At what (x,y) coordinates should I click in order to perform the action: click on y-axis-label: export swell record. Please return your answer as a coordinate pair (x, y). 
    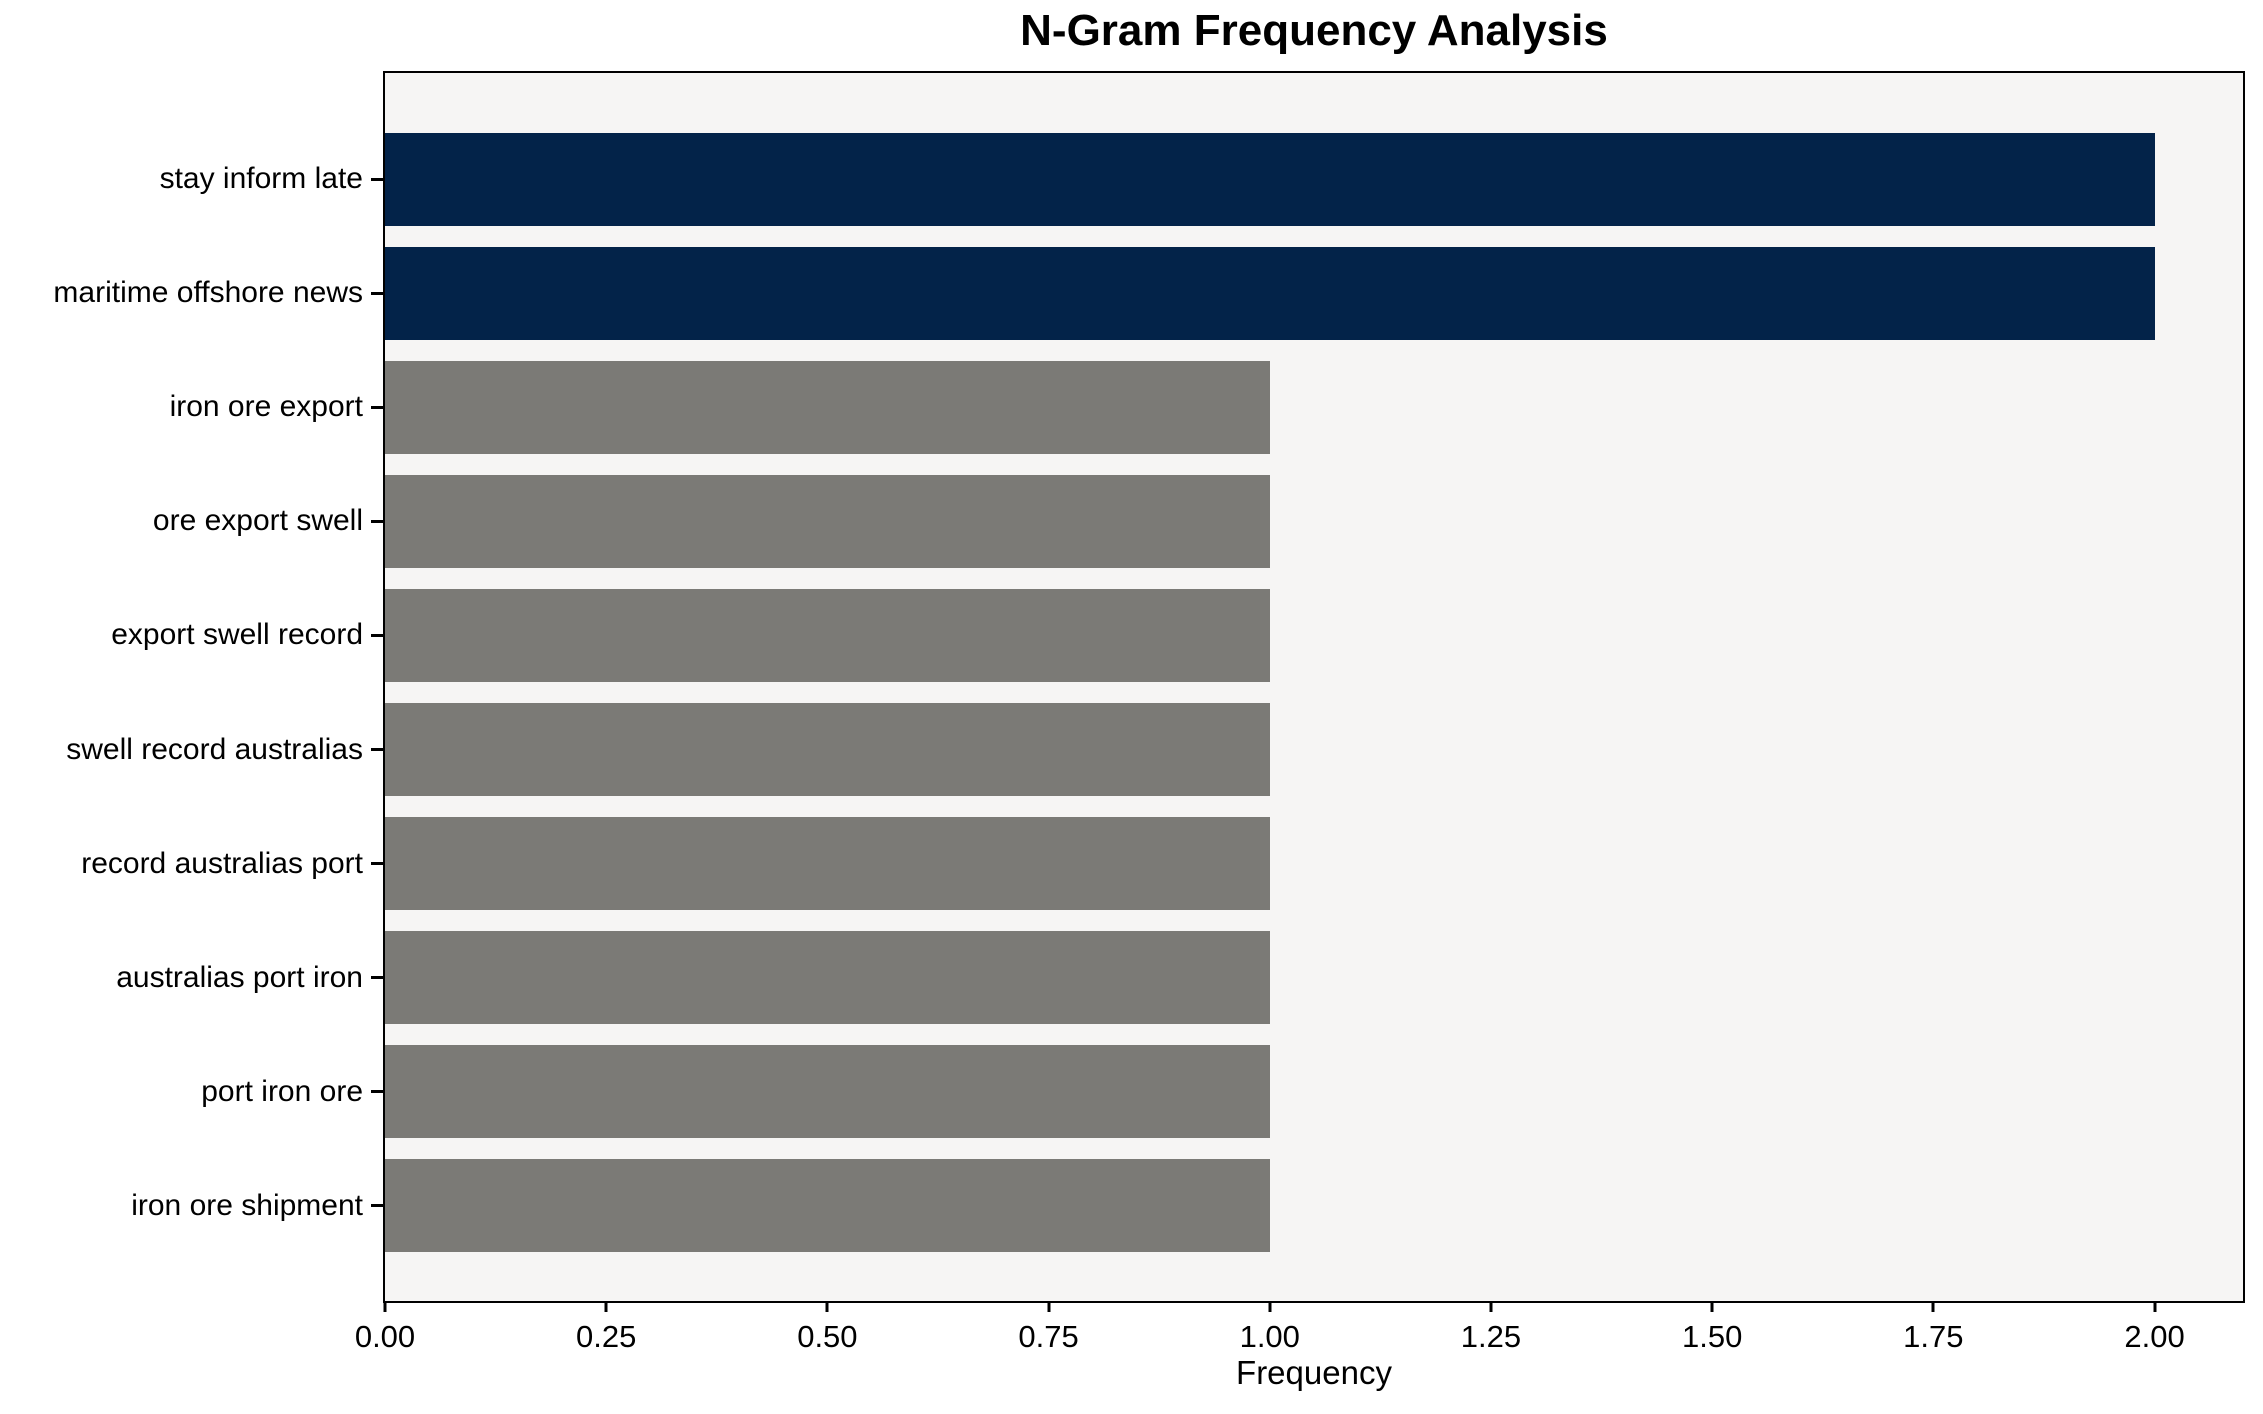
    Looking at the image, I should click on (237, 635).